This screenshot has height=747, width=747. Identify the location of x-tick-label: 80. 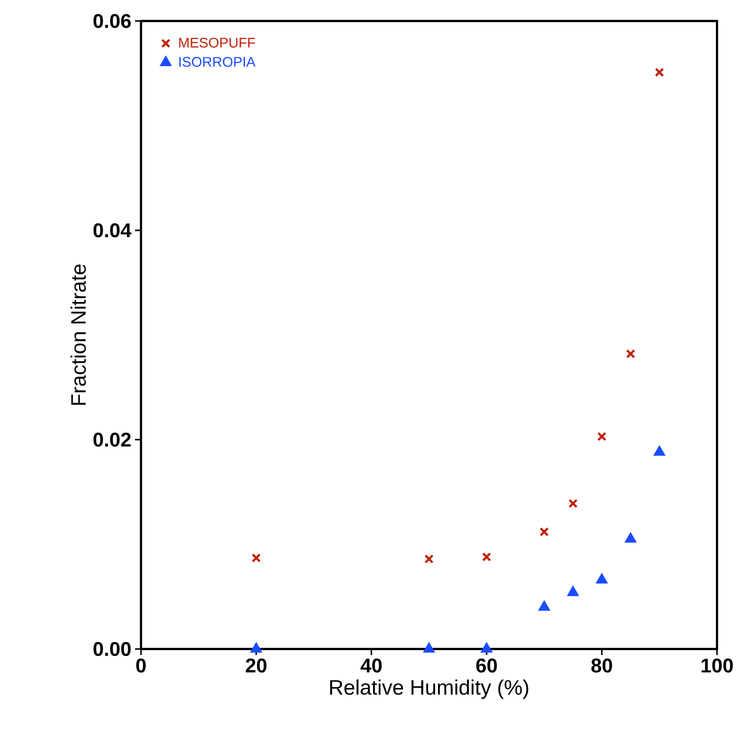
(601, 665).